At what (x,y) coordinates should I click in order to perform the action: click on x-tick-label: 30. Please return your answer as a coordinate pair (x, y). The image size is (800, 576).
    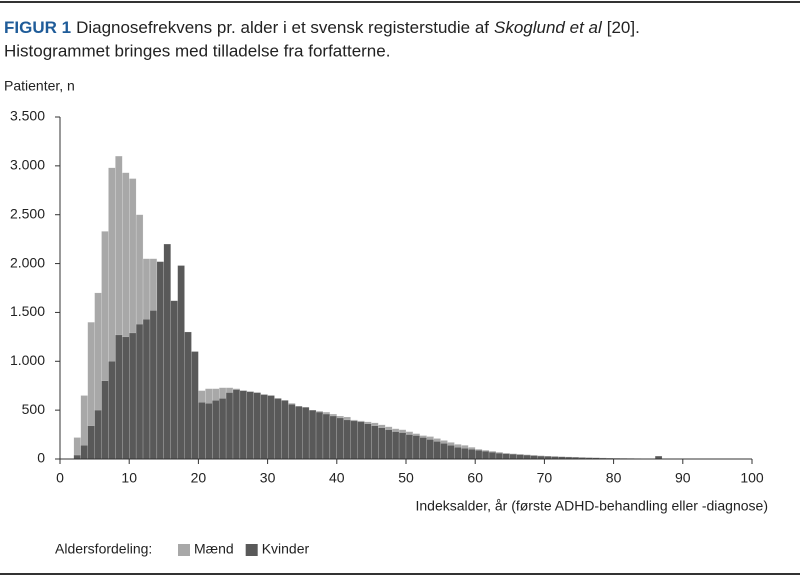
    Looking at the image, I should click on (268, 478).